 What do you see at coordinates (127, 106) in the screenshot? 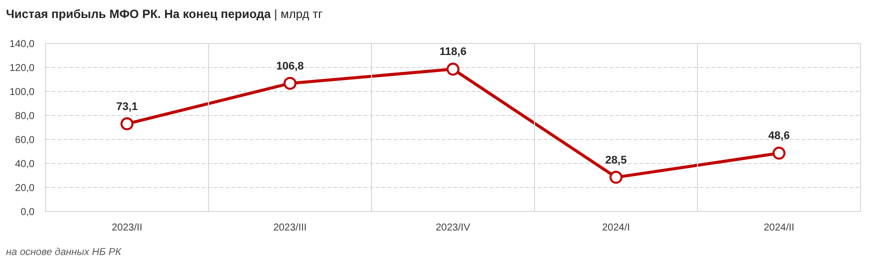
I see `data-label: 73,1` at bounding box center [127, 106].